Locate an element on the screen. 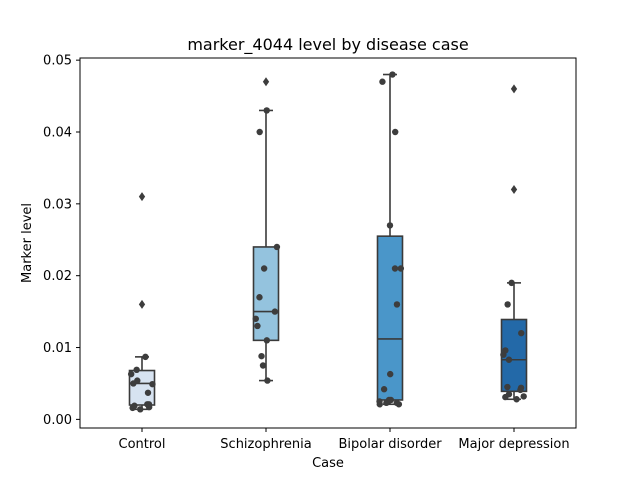  box-iqr is located at coordinates (142, 387).